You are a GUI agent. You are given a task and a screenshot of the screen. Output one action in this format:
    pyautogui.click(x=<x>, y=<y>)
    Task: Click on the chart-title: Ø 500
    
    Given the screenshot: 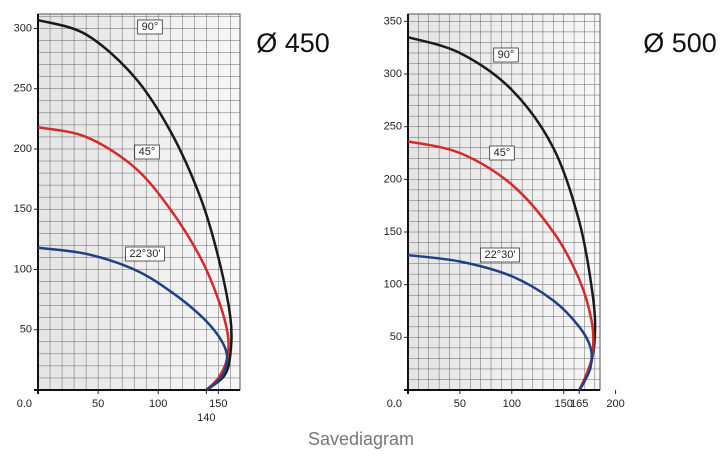 What is the action you would take?
    pyautogui.click(x=680, y=43)
    